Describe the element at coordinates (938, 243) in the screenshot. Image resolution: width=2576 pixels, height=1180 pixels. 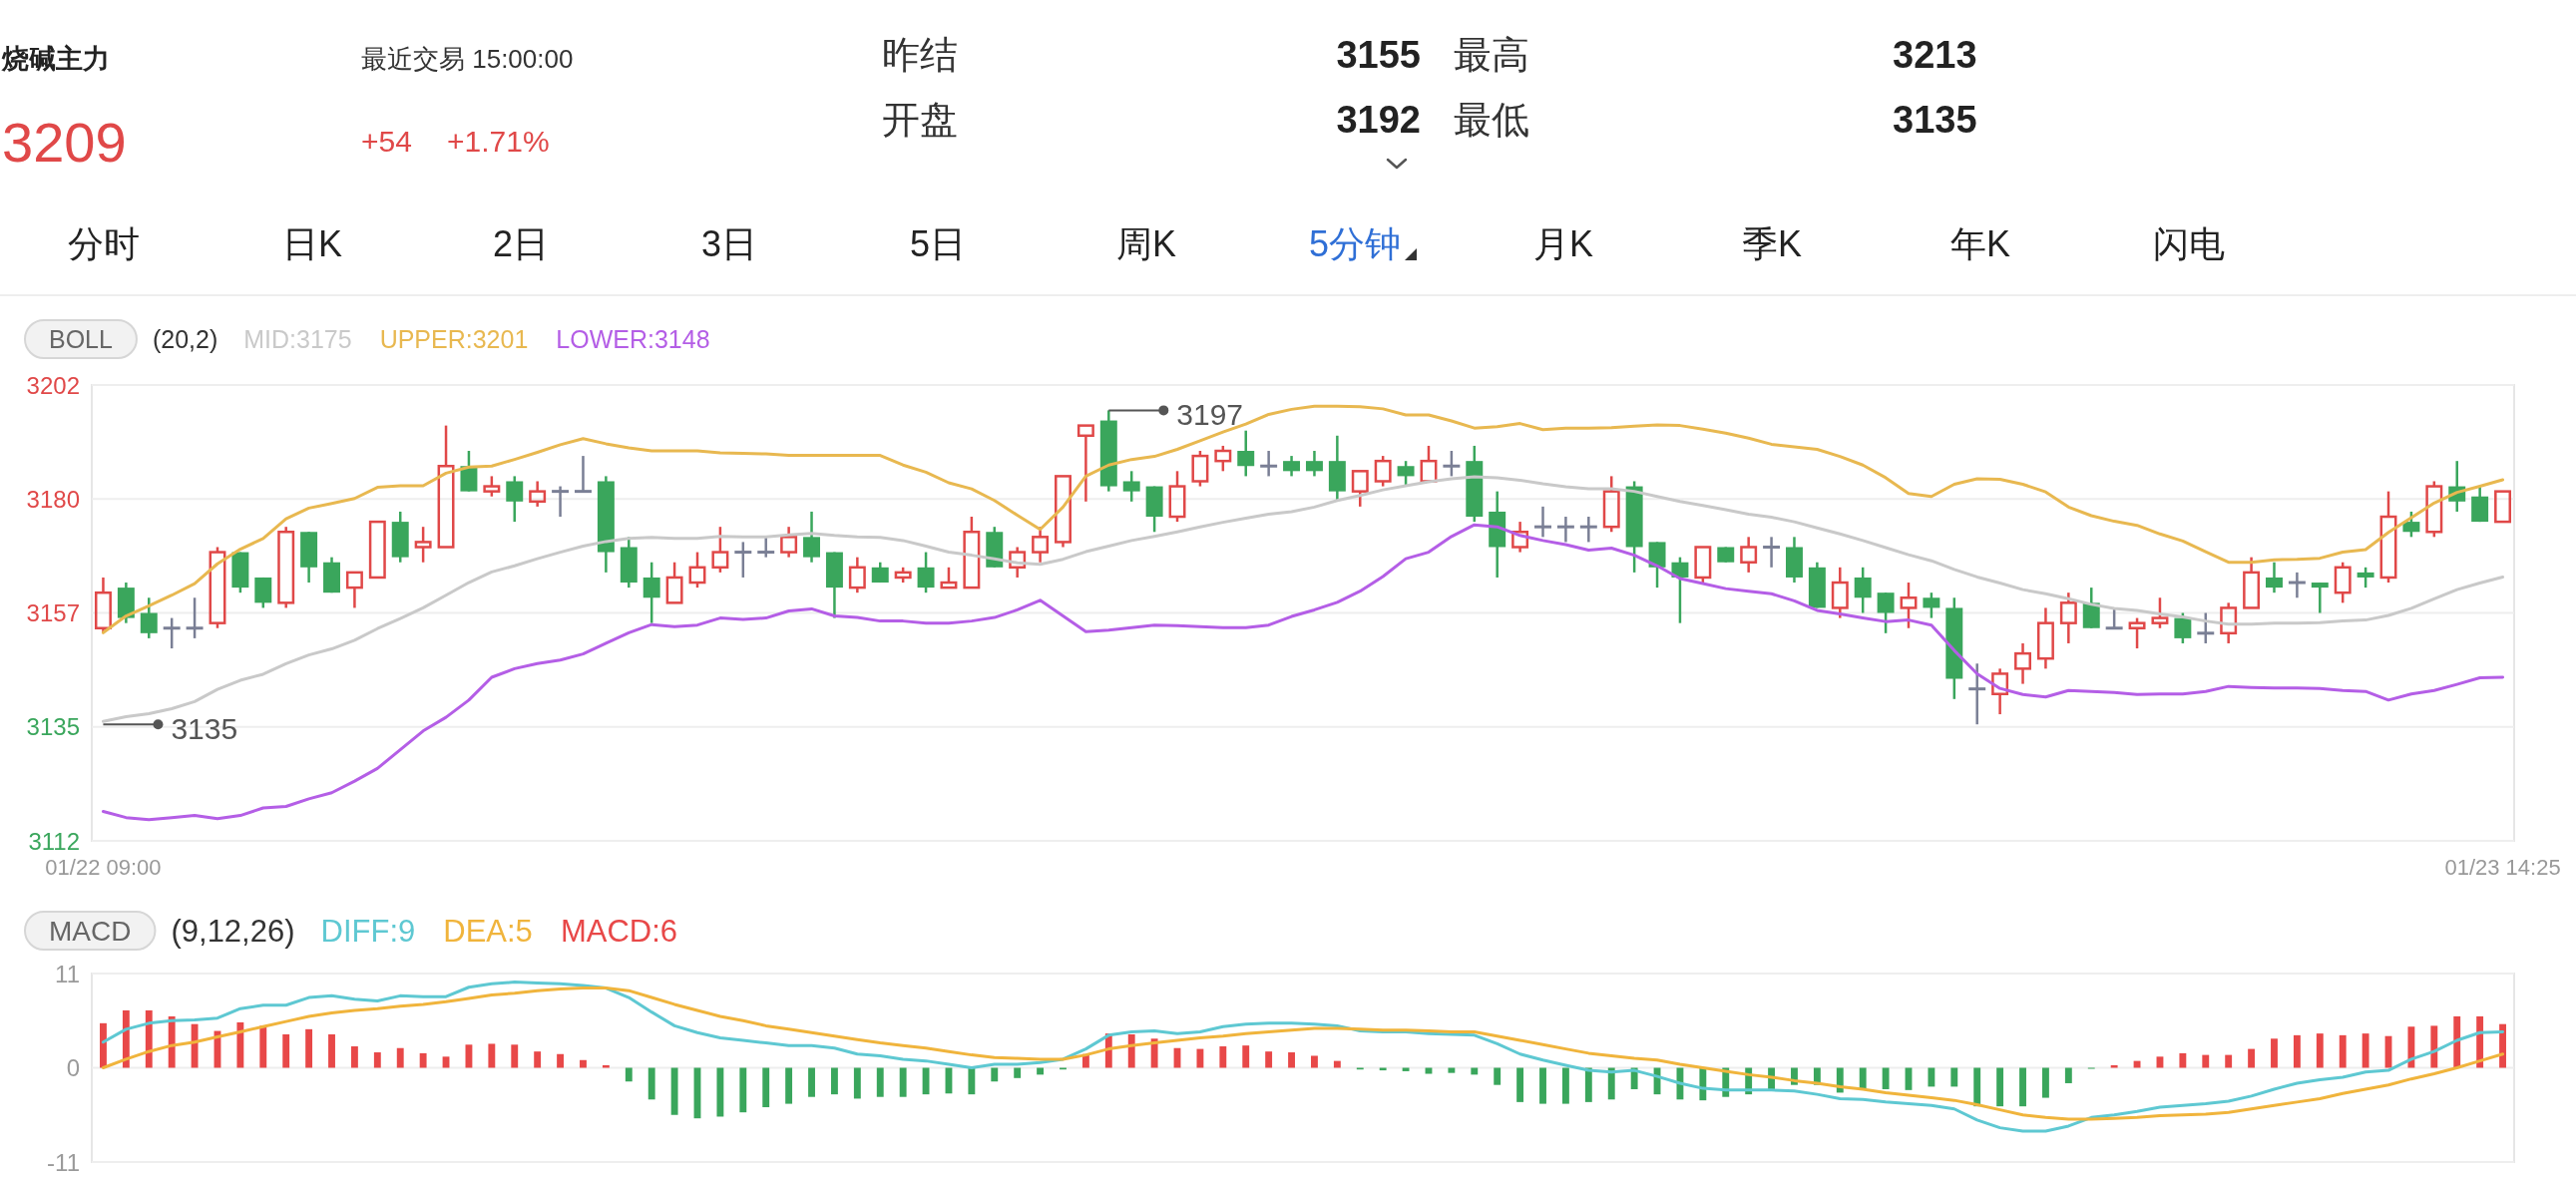
I see `text: 5日` at that location.